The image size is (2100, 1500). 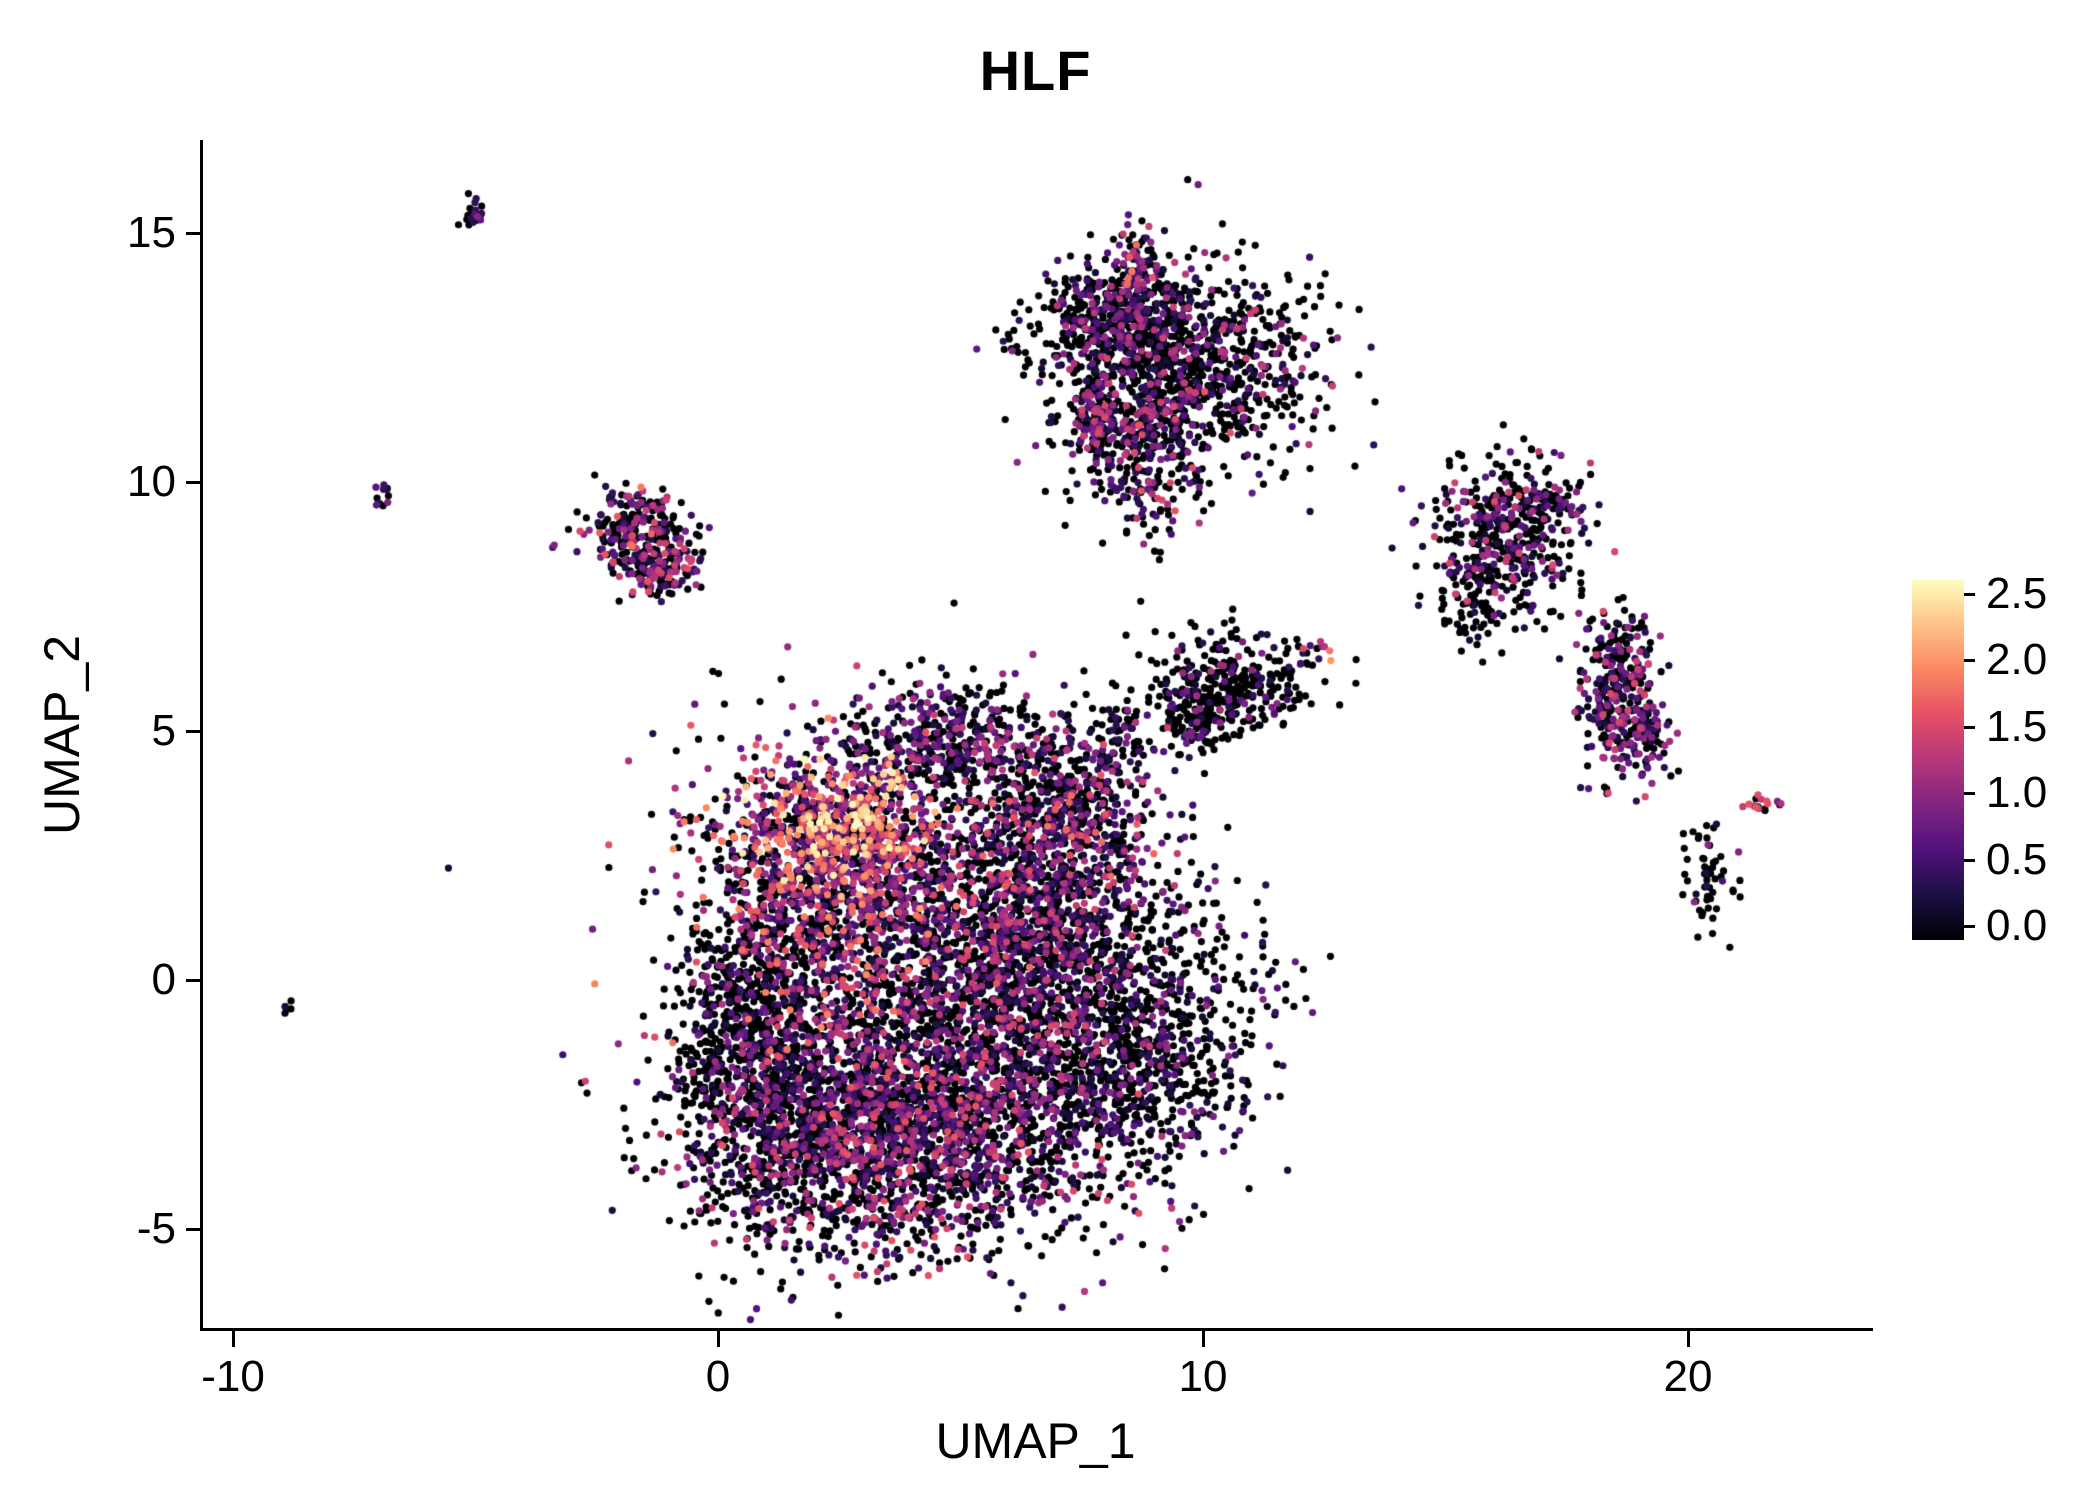 What do you see at coordinates (1938, 760) in the screenshot?
I see `colorbar-gradient` at bounding box center [1938, 760].